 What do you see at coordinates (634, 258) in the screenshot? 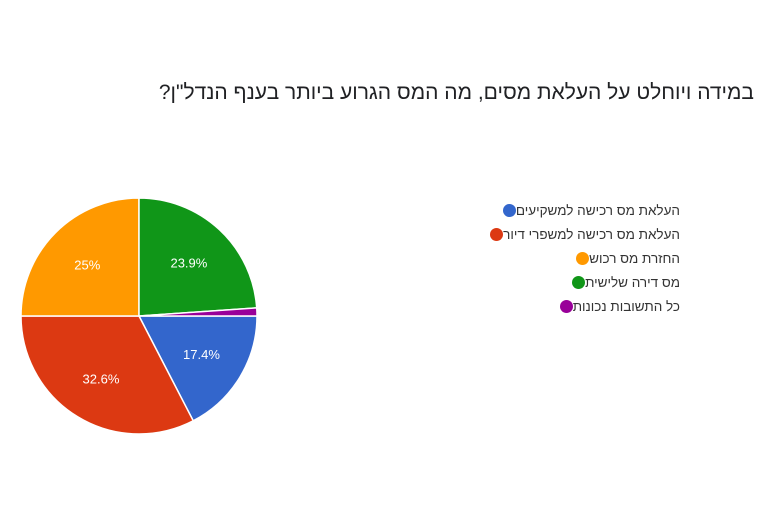
I see `legend-label: החזרת מס רכוש` at bounding box center [634, 258].